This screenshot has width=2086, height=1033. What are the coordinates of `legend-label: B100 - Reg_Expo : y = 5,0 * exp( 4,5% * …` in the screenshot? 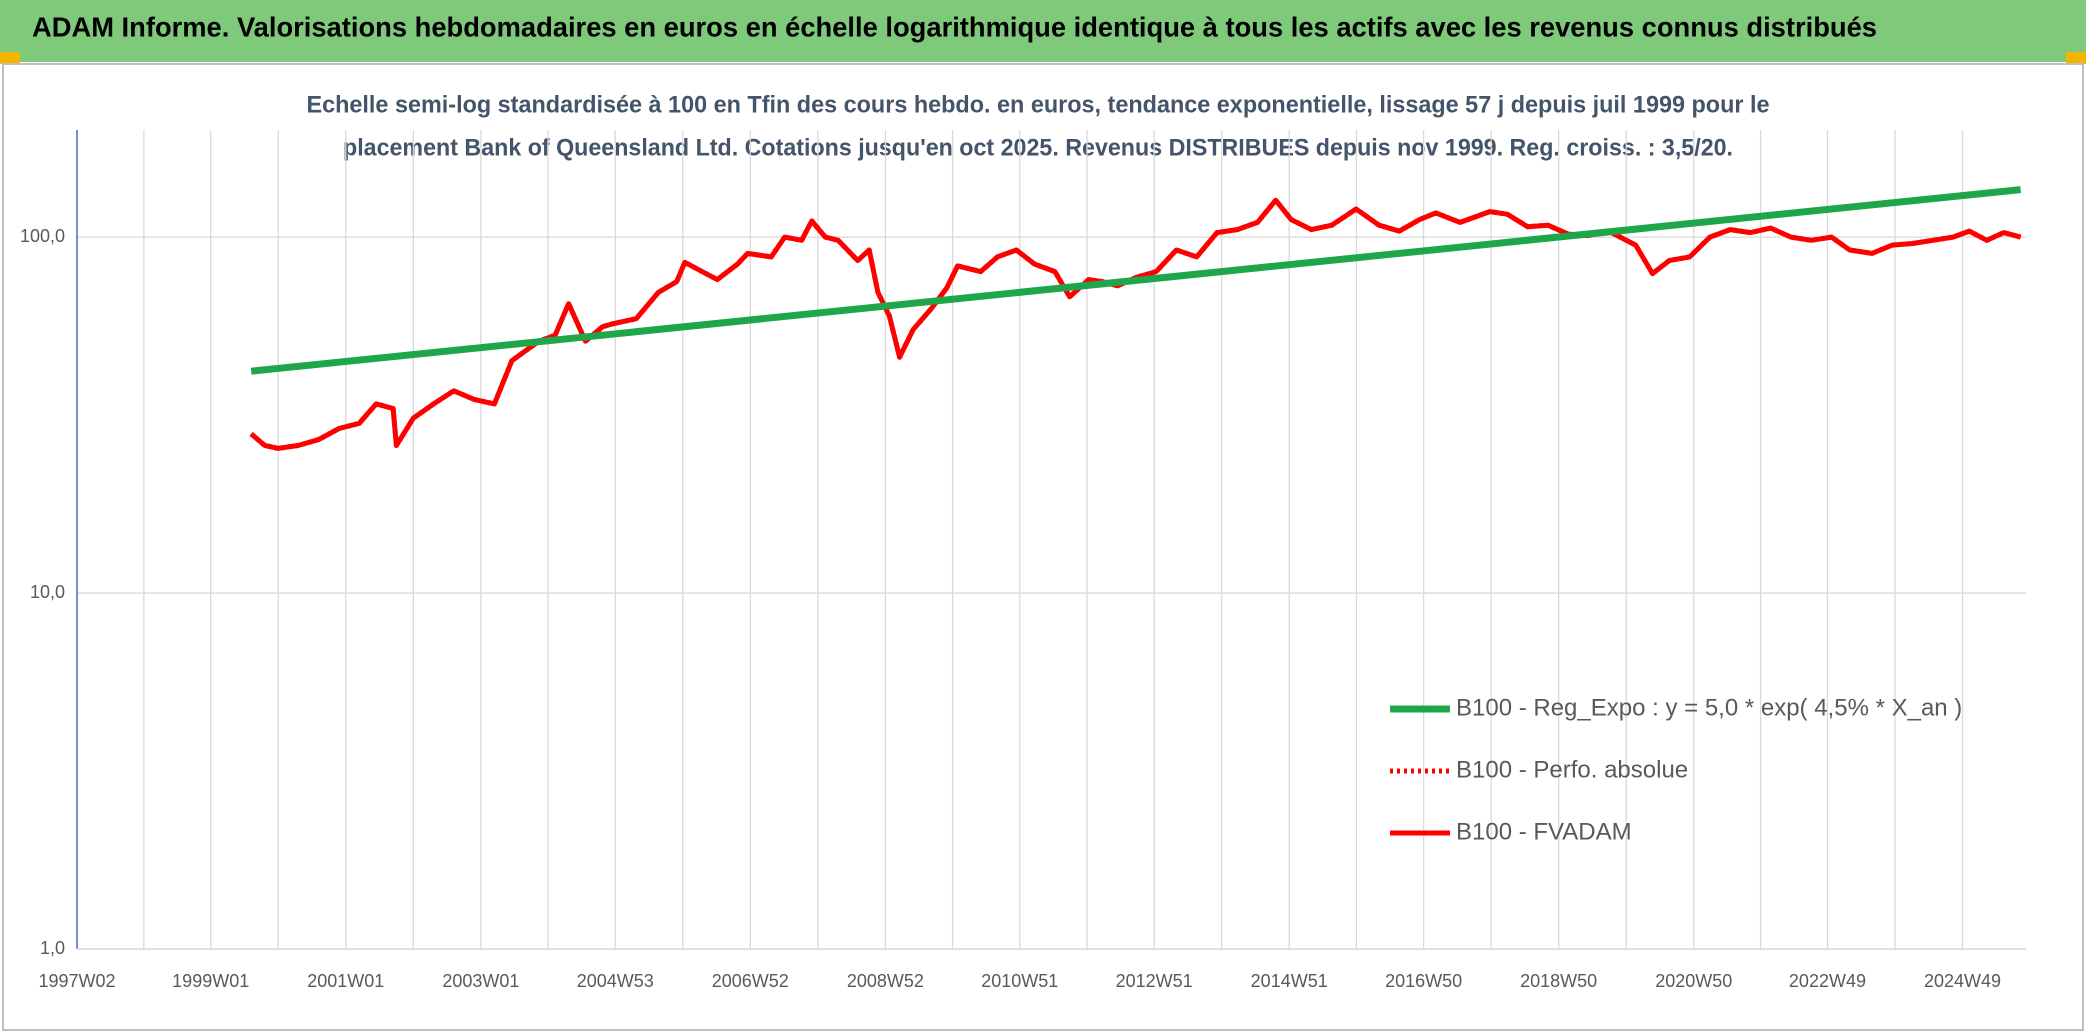 It's located at (1709, 707).